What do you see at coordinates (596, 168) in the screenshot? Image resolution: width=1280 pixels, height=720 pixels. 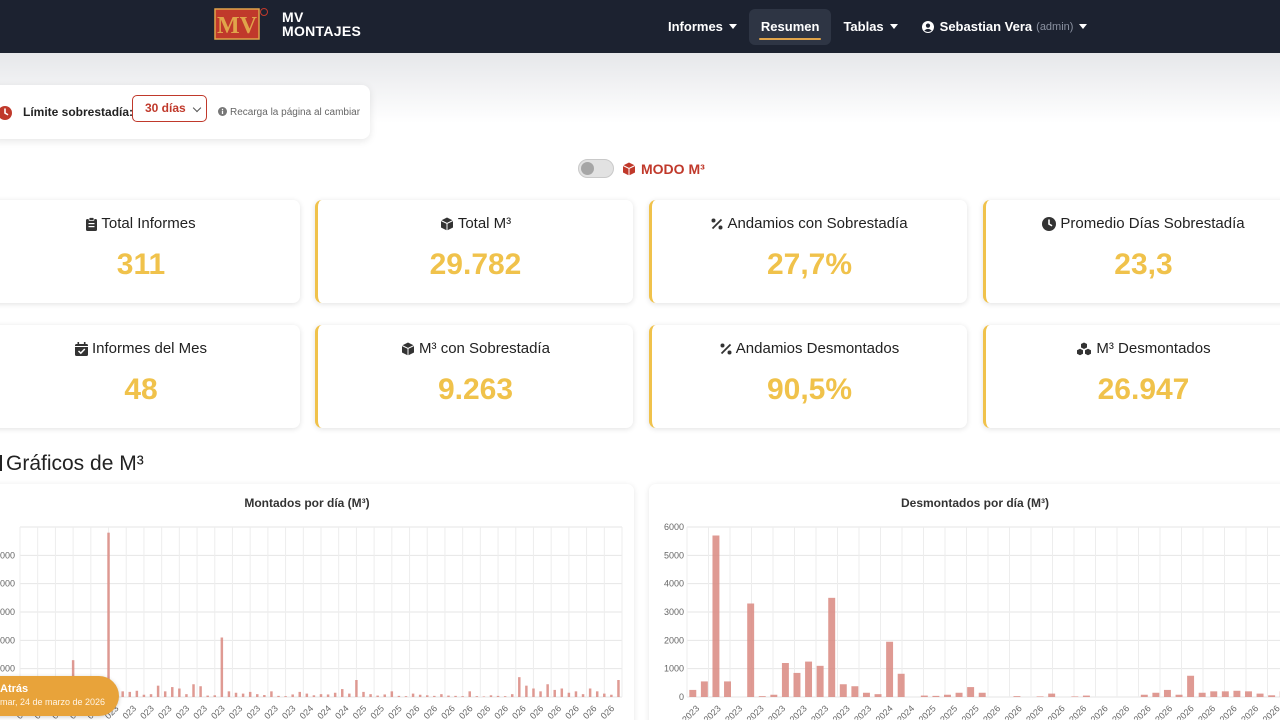 I see `mode-m3-toggle` at bounding box center [596, 168].